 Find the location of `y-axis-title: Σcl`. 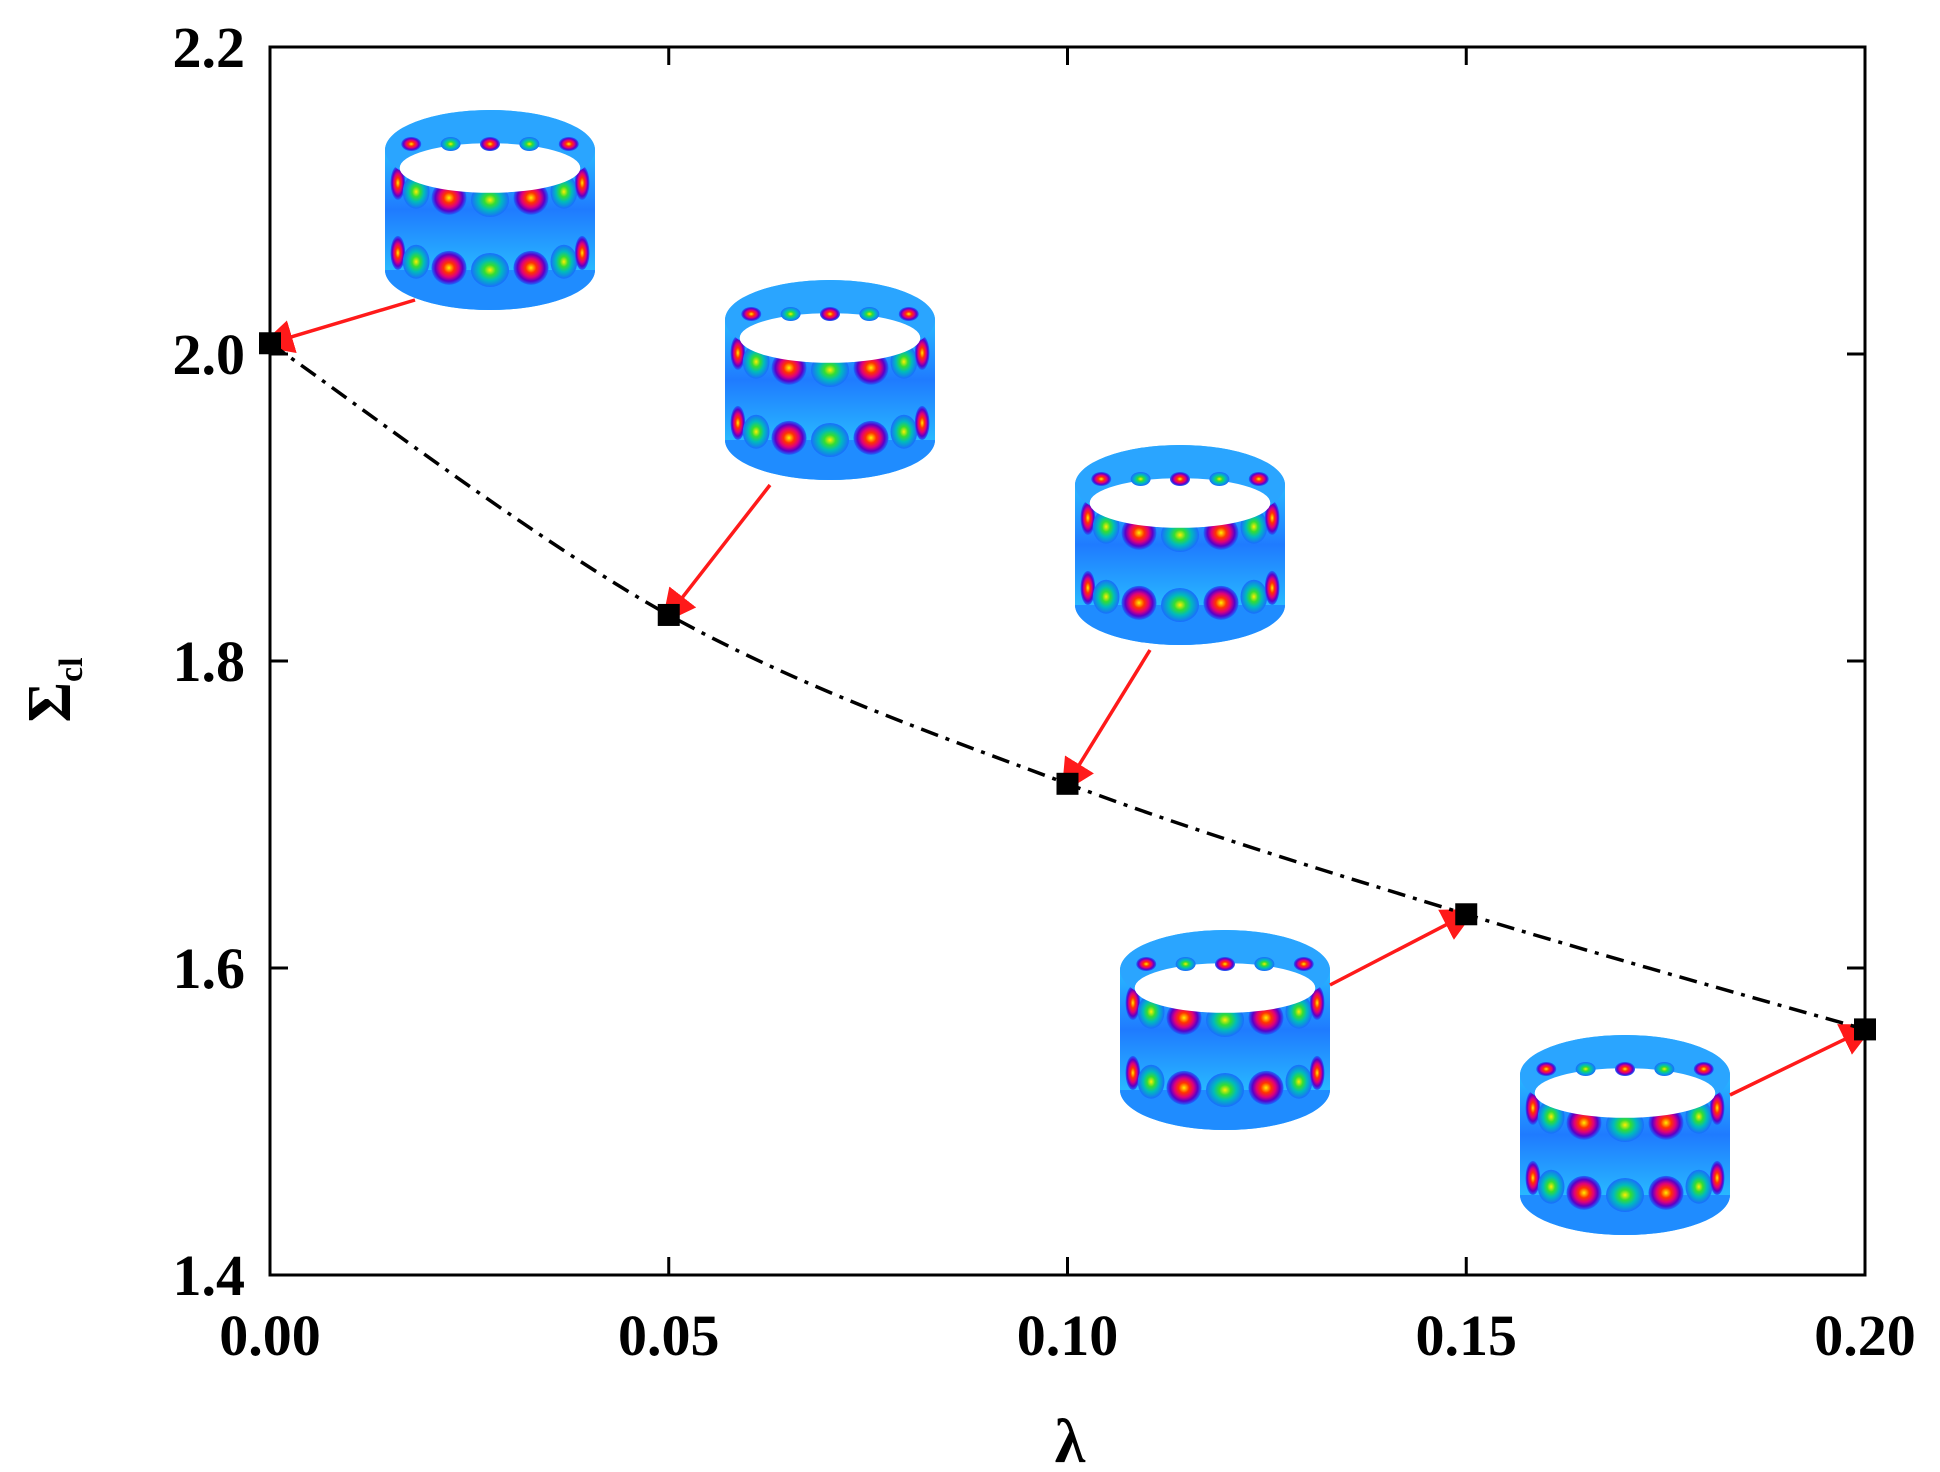

y-axis-title: Σcl is located at coordinates (53, 689).